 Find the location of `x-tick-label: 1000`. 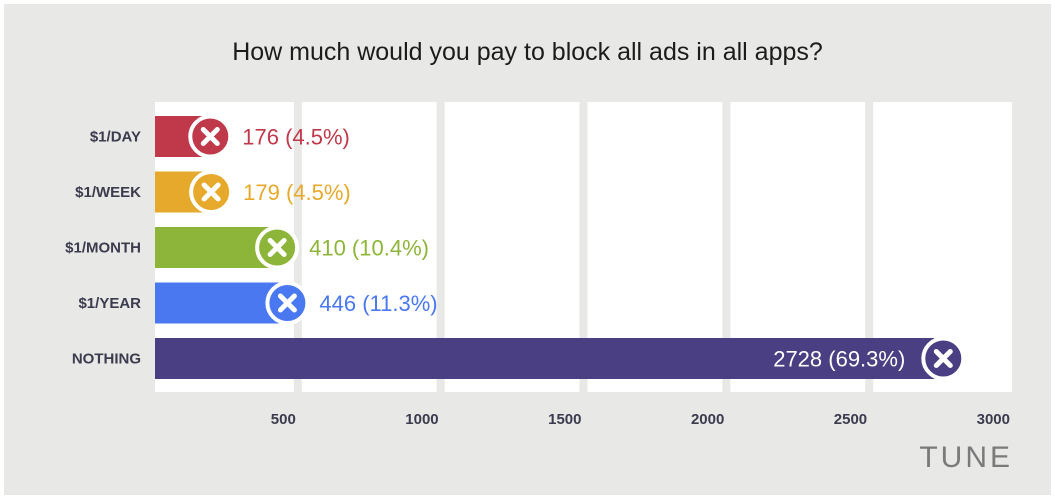

x-tick-label: 1000 is located at coordinates (421, 419).